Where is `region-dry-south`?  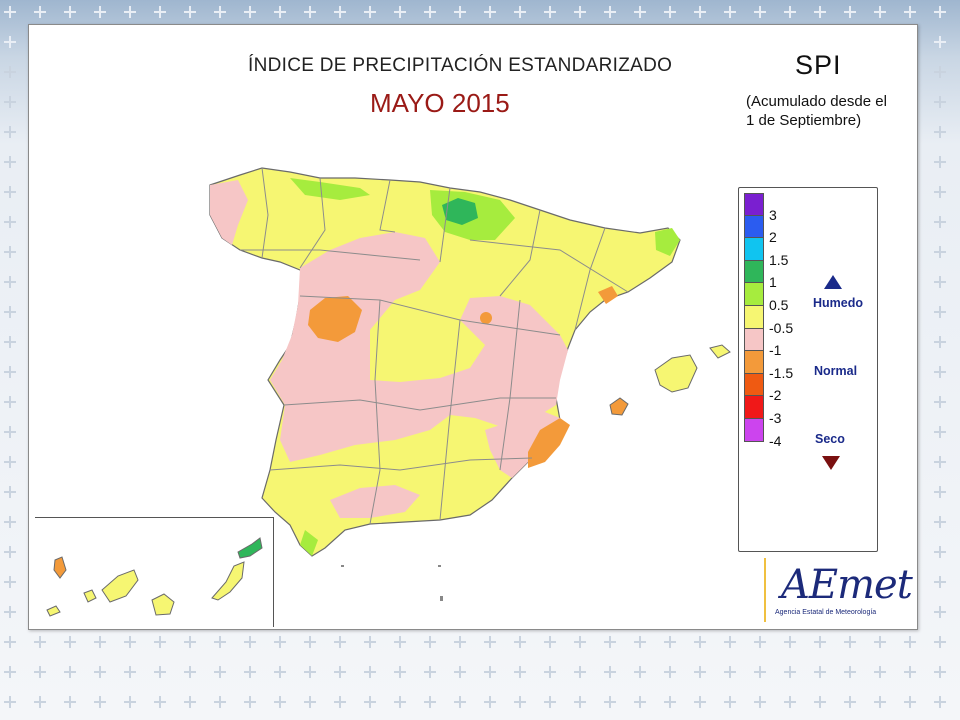 region-dry-south is located at coordinates (375, 501).